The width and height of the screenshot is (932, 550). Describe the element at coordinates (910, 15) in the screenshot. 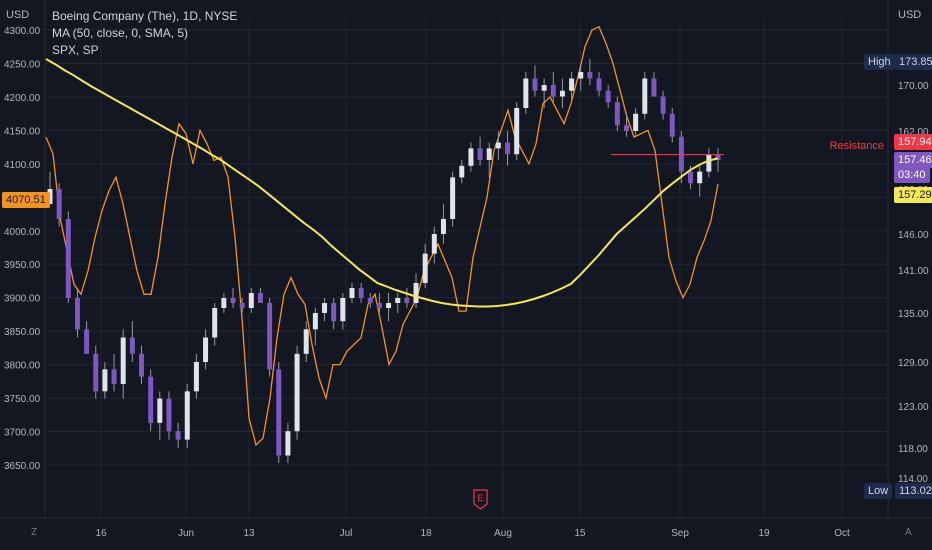

I see `right-axis-unit: USD` at that location.